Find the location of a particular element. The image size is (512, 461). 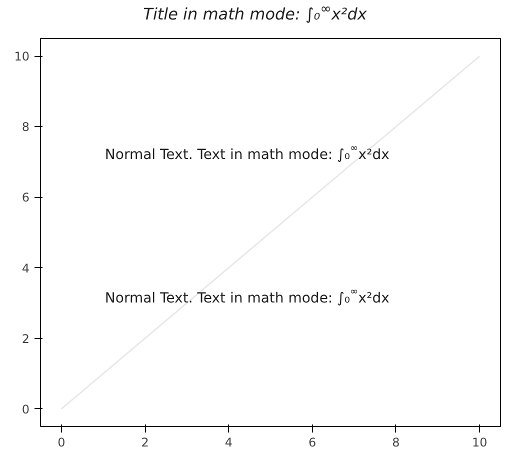

y-tick-label: 10 is located at coordinates (22, 57).